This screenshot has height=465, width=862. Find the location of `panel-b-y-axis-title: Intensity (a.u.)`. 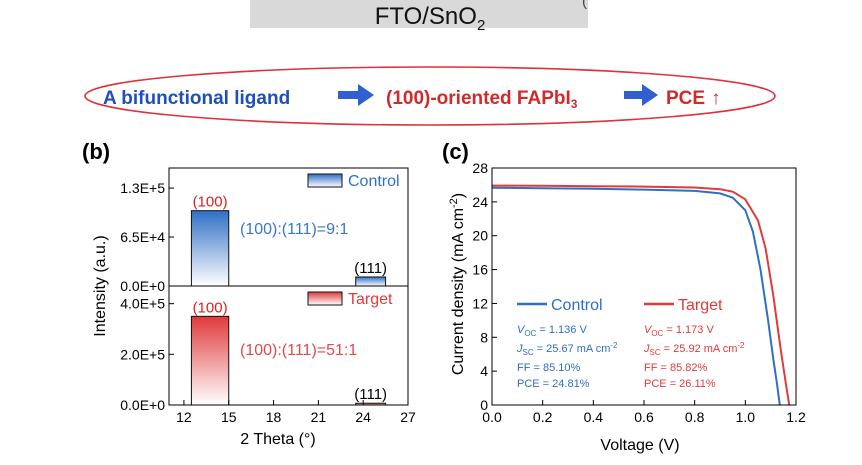

panel-b-y-axis-title: Intensity (a.u.) is located at coordinates (100, 285).